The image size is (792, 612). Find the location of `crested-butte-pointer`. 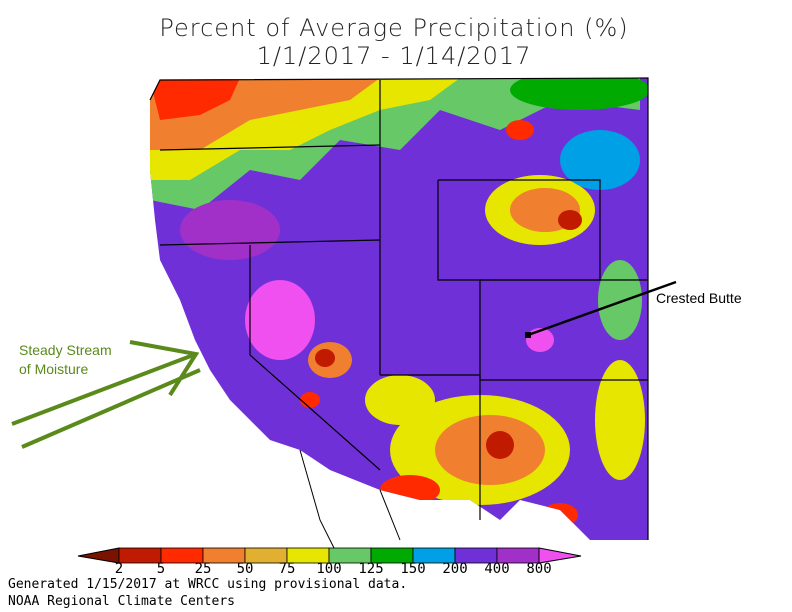

crested-butte-pointer is located at coordinates (602, 308).